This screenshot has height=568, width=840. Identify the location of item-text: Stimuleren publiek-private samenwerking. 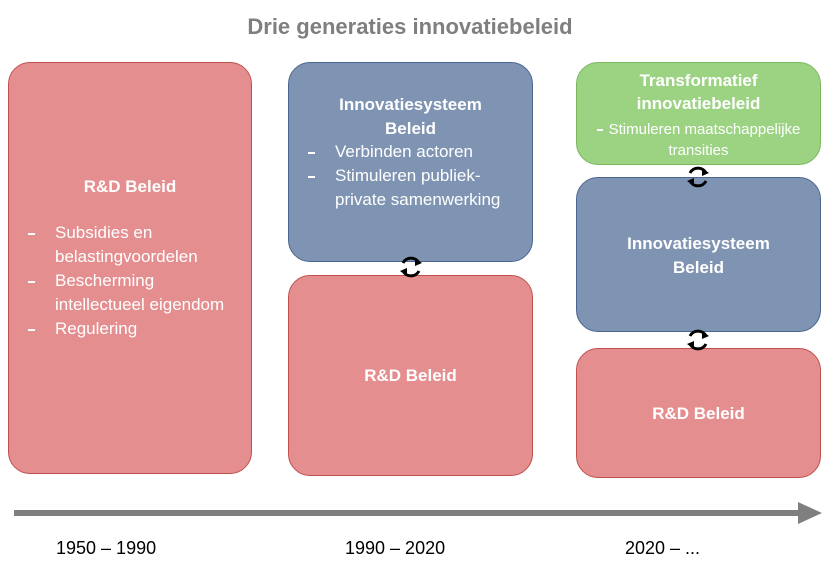
(418, 187).